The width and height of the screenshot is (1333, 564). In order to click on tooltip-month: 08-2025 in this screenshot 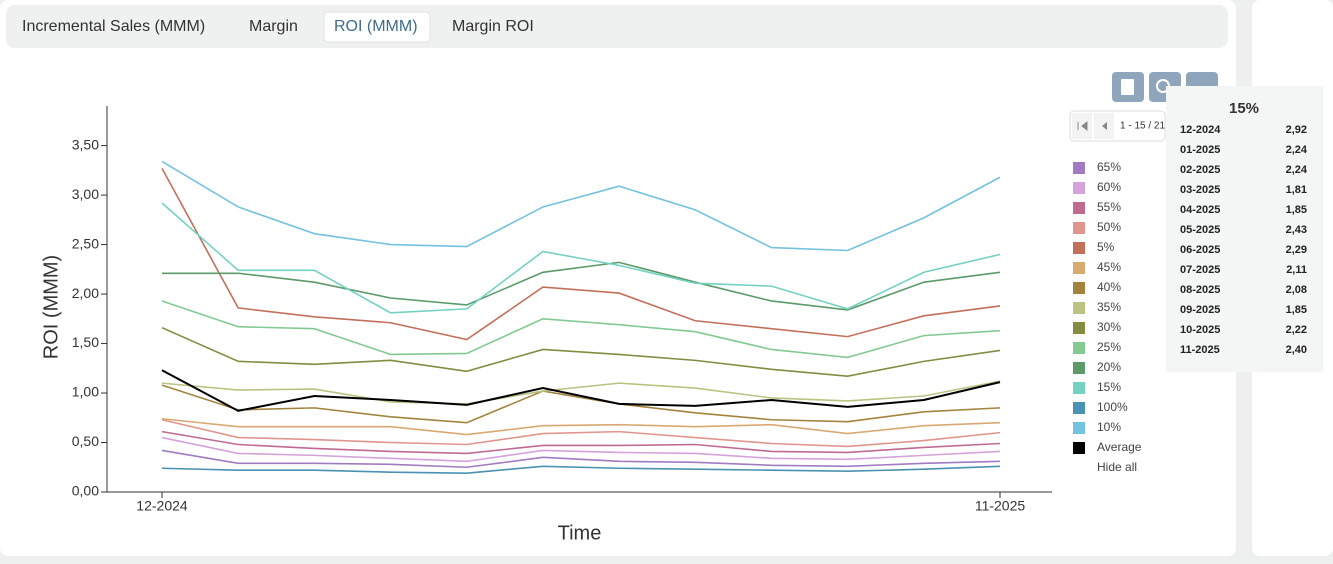, I will do `click(1200, 290)`.